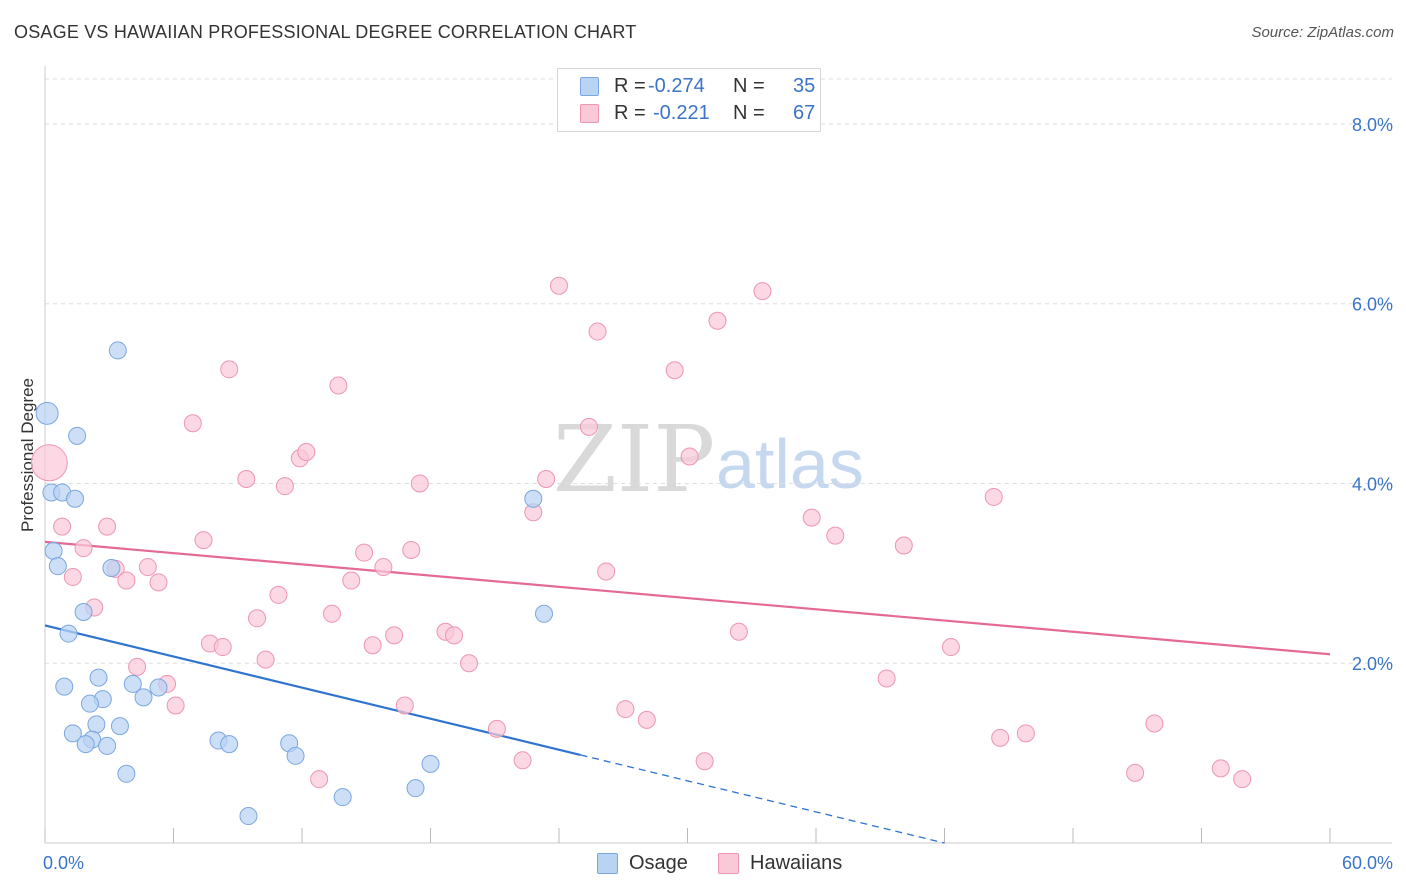 This screenshot has width=1406, height=892. I want to click on n-value: 67, so click(804, 113).